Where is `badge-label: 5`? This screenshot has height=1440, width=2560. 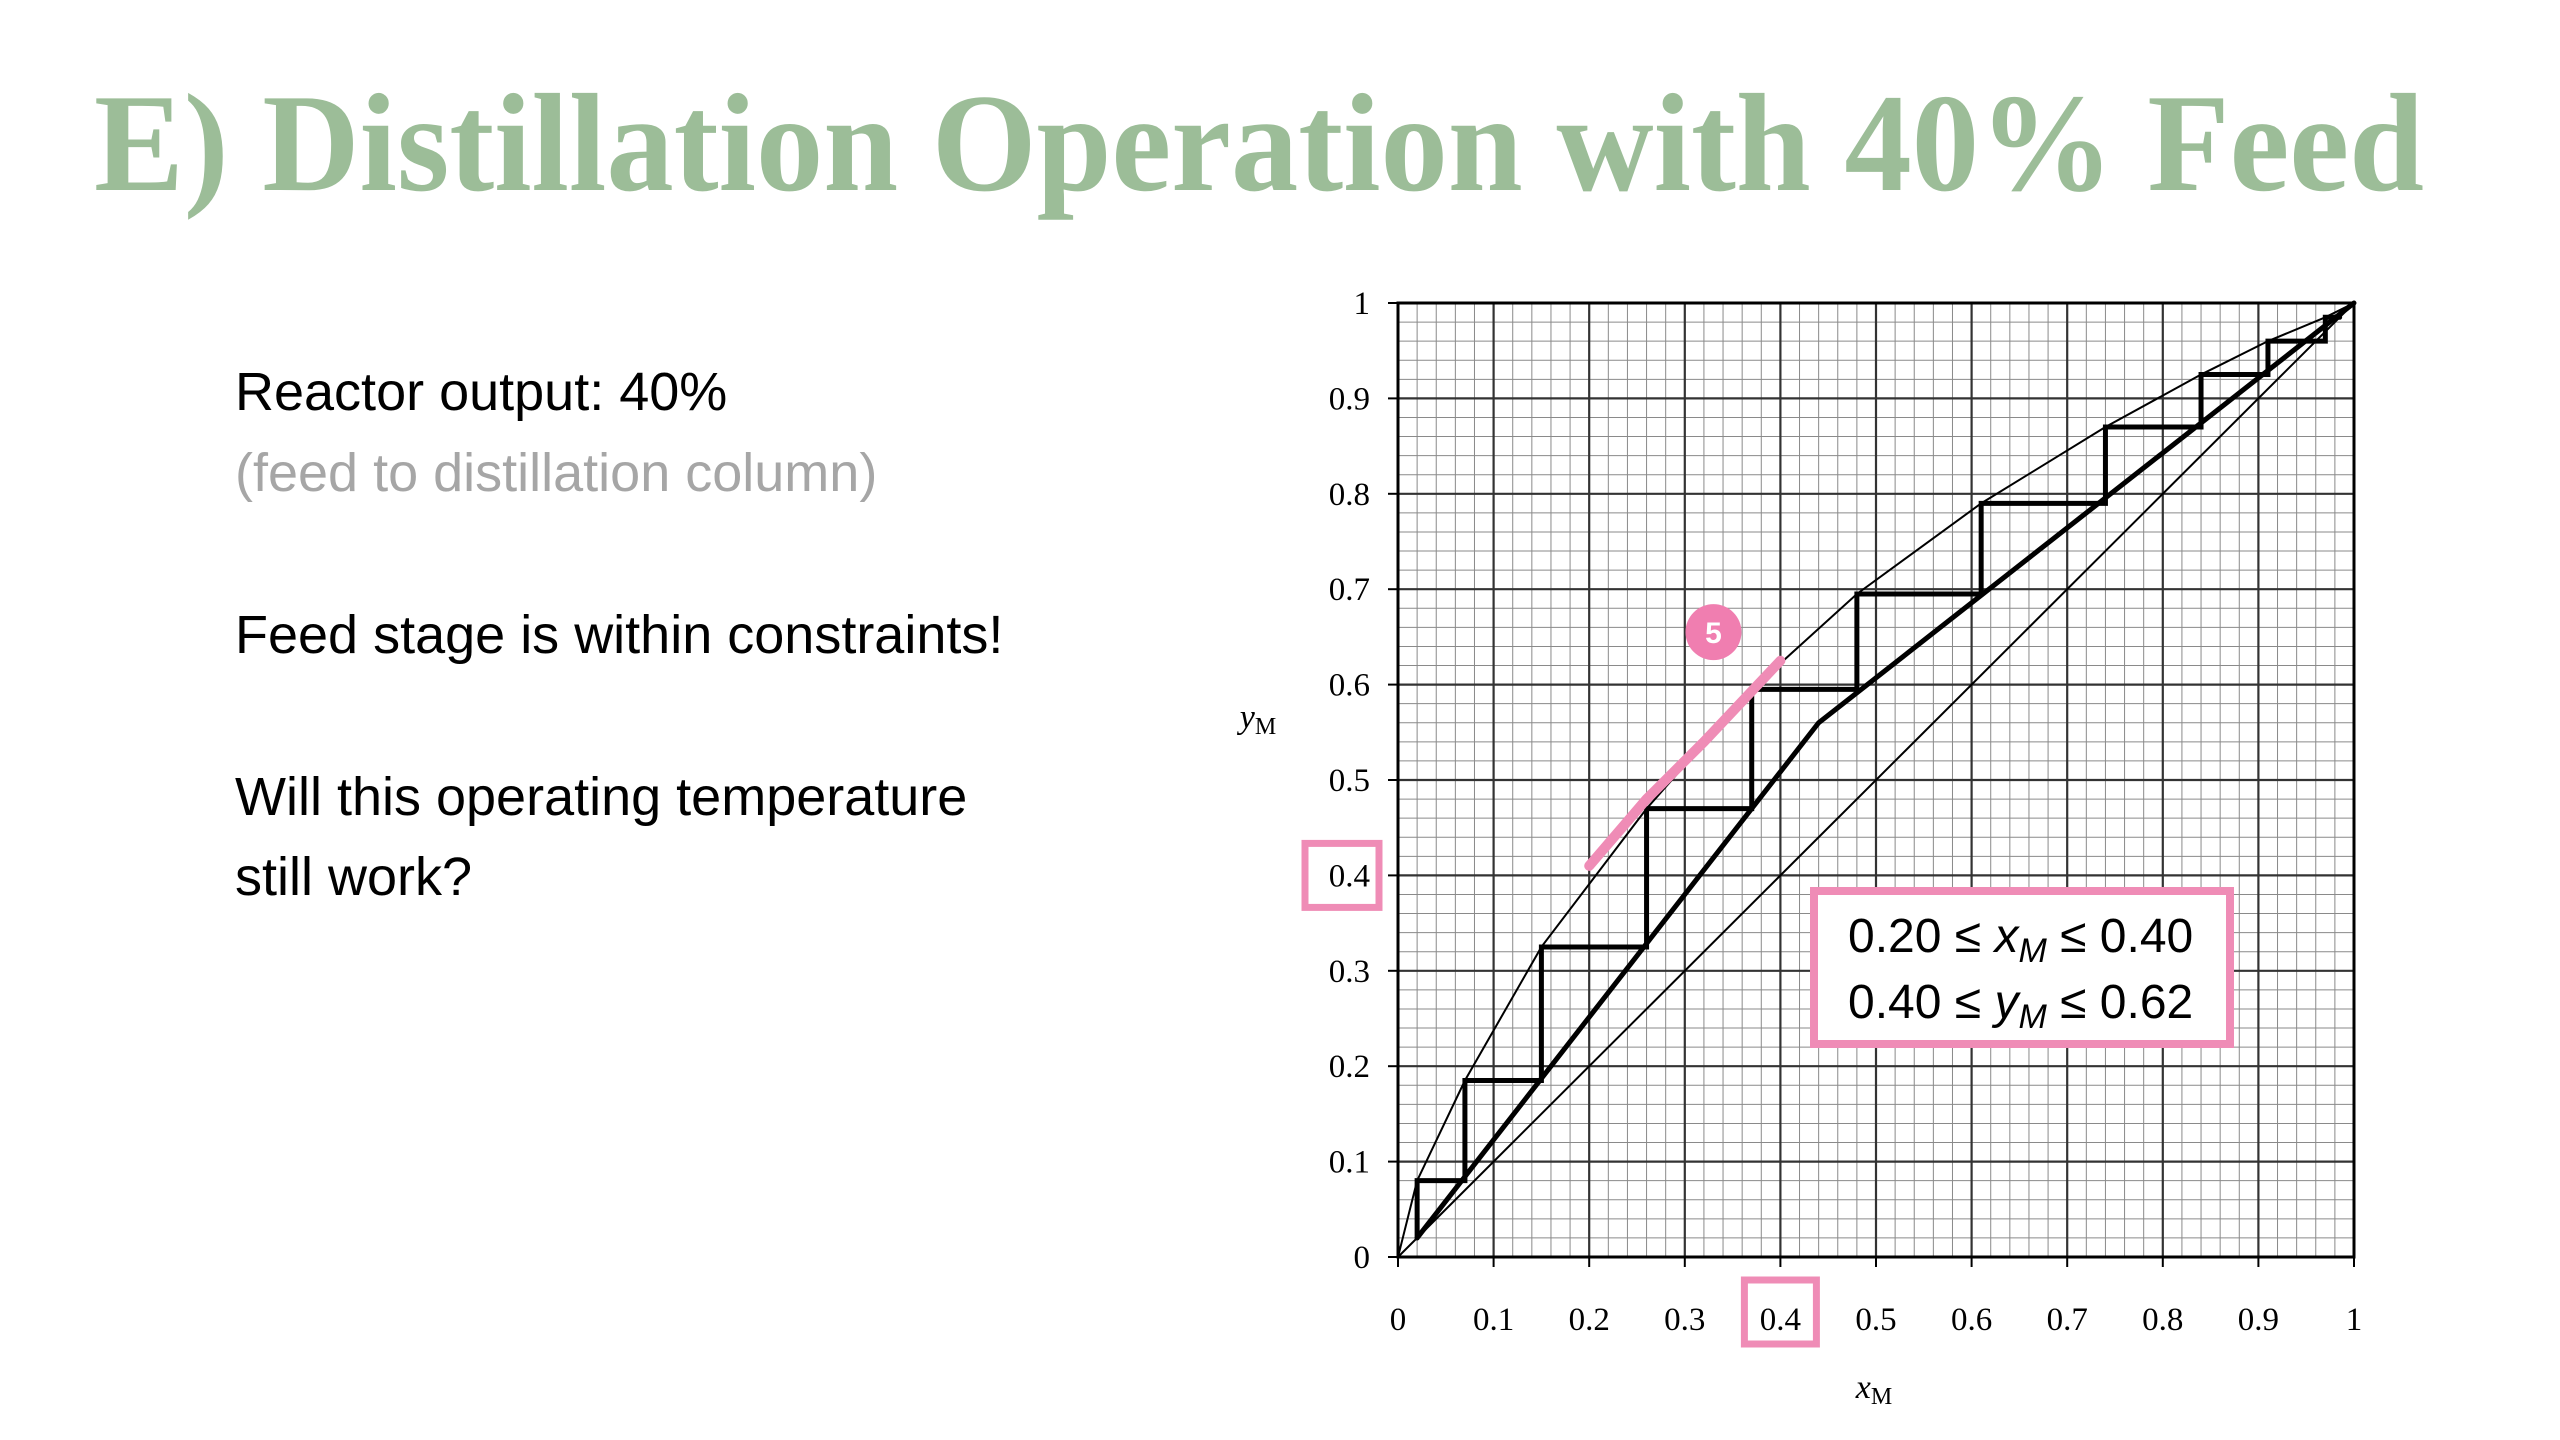
badge-label: 5 is located at coordinates (1713, 633).